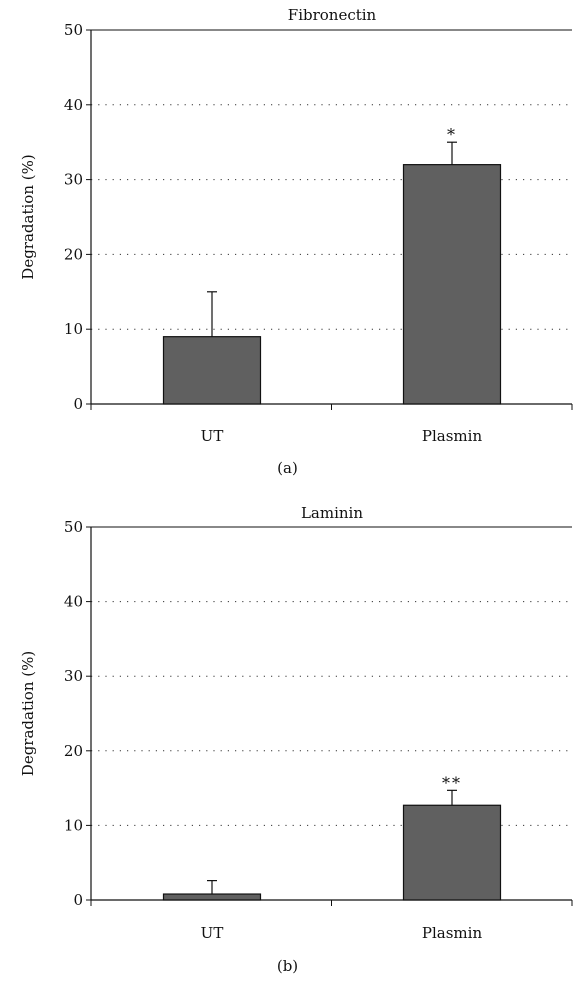  What do you see at coordinates (452, 782) in the screenshot?
I see `significance-marker: **` at bounding box center [452, 782].